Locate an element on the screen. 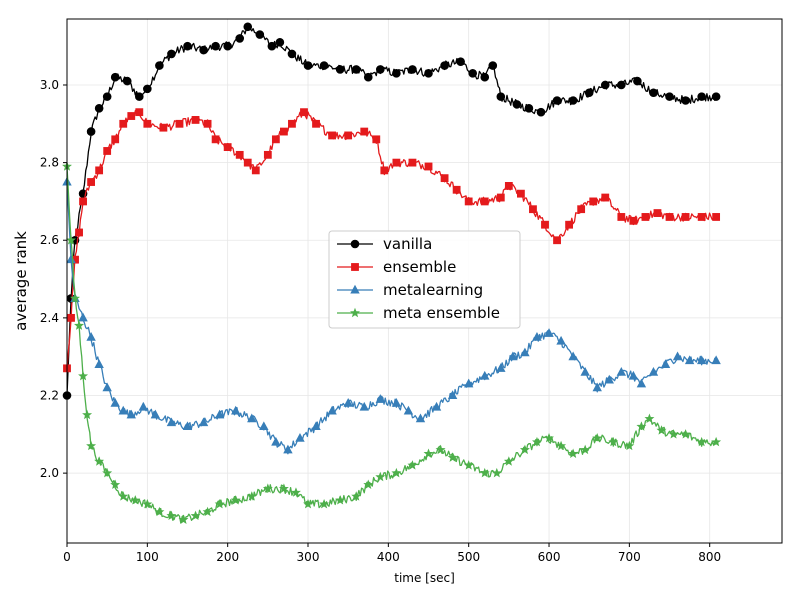  legend: vanilla ensemble metalearning meta ensemble is located at coordinates (424, 279).